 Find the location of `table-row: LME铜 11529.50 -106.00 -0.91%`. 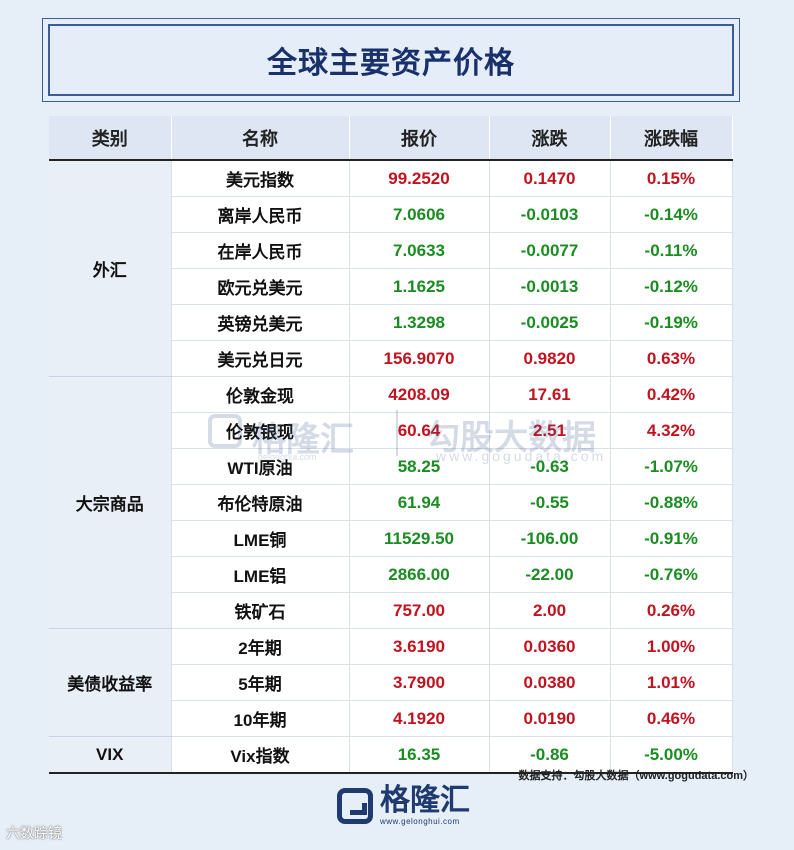

table-row: LME铜 11529.50 -106.00 -0.91% is located at coordinates (391, 538).